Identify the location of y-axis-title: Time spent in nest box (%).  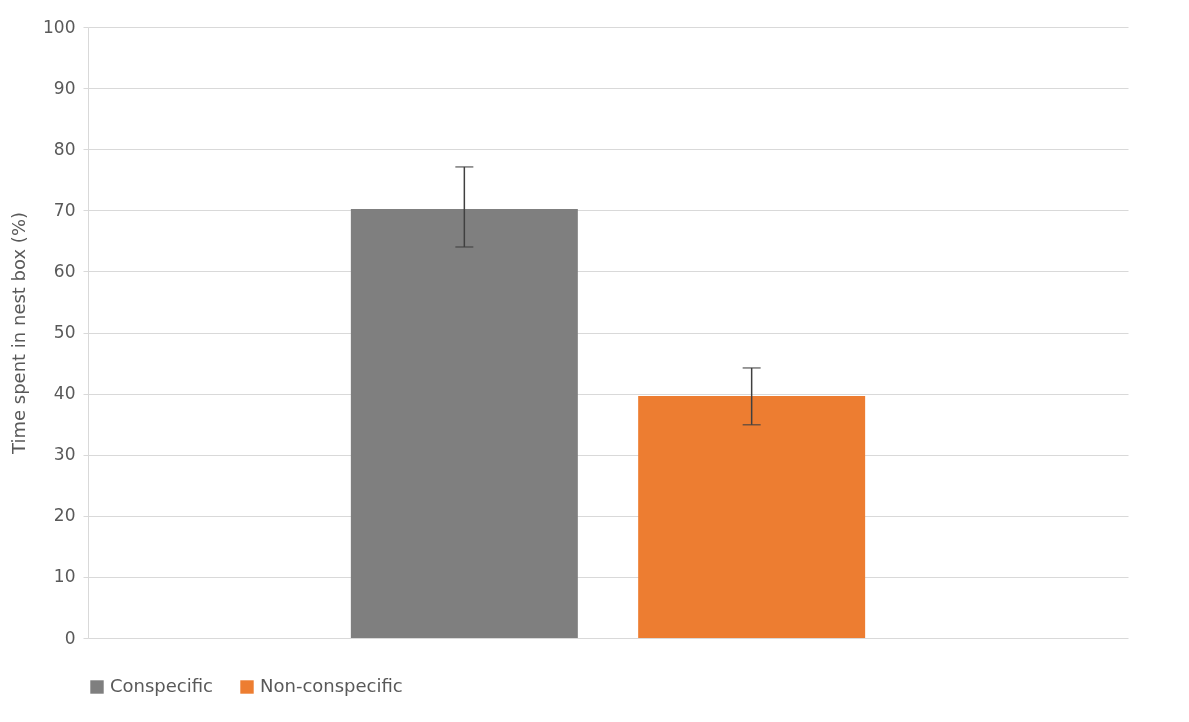
(19, 333).